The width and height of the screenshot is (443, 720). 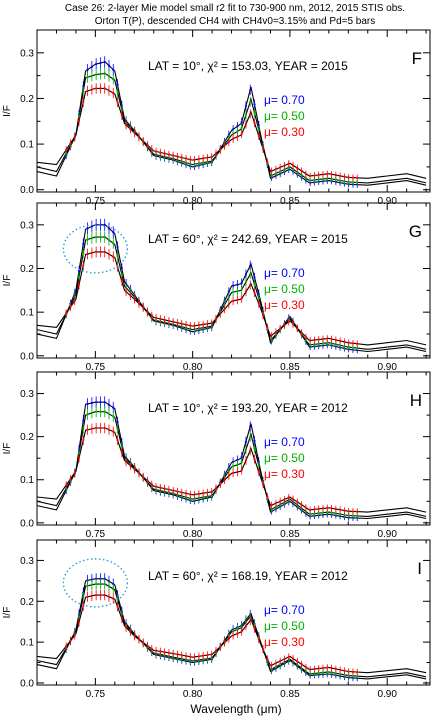 I want to click on y-tick-label: 0.3, so click(x=27, y=394).